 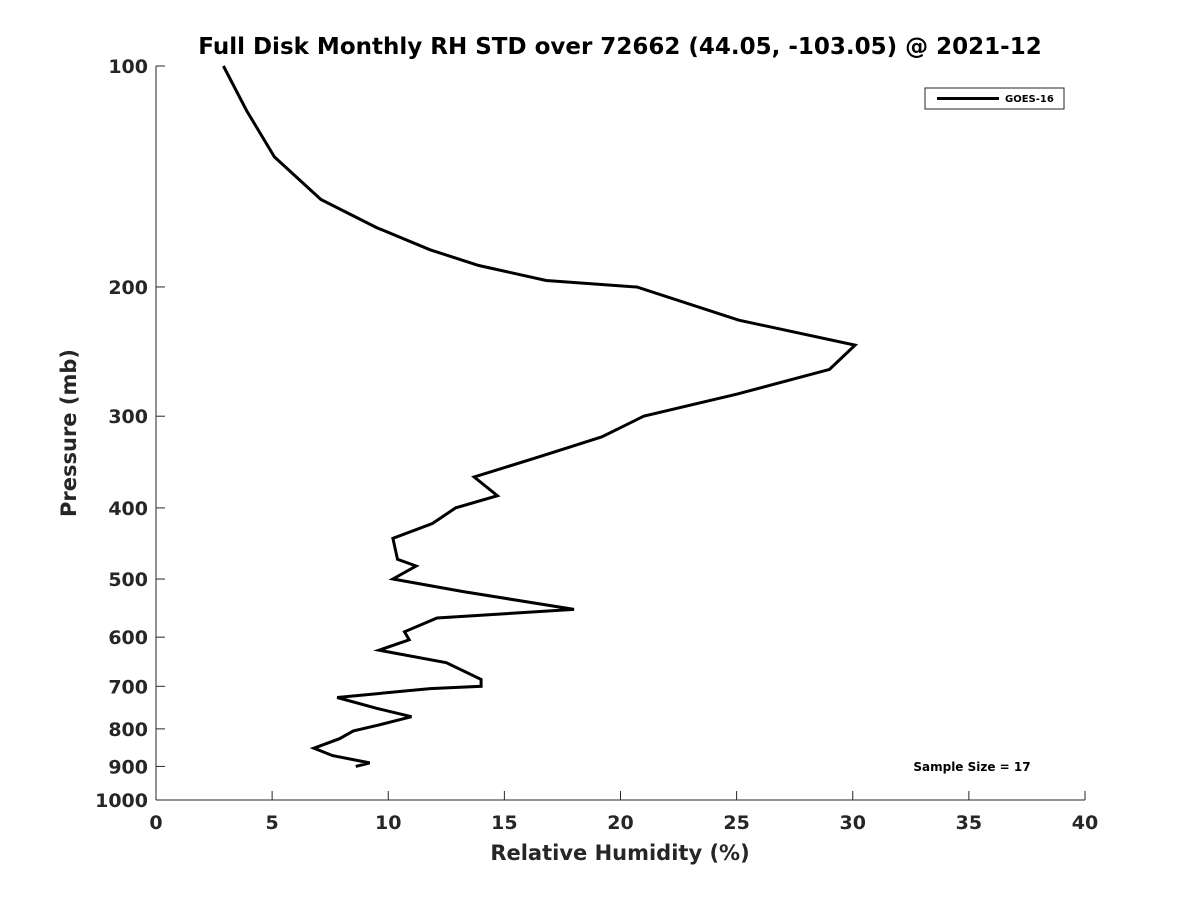 I want to click on legend: GOES-16, so click(x=994, y=98).